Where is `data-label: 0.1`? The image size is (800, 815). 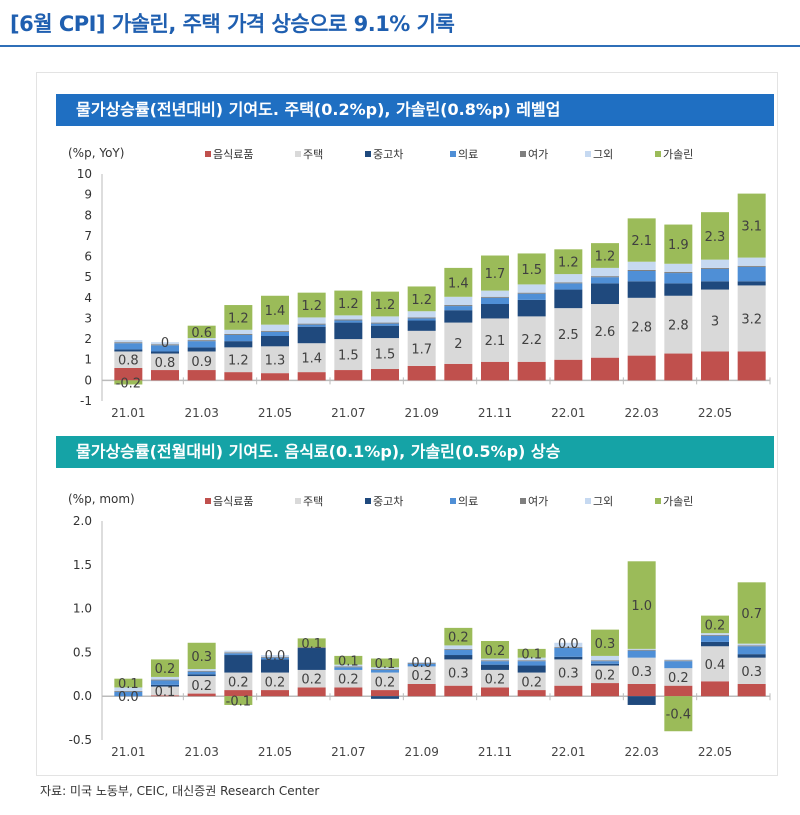
data-label: 0.1 is located at coordinates (128, 684).